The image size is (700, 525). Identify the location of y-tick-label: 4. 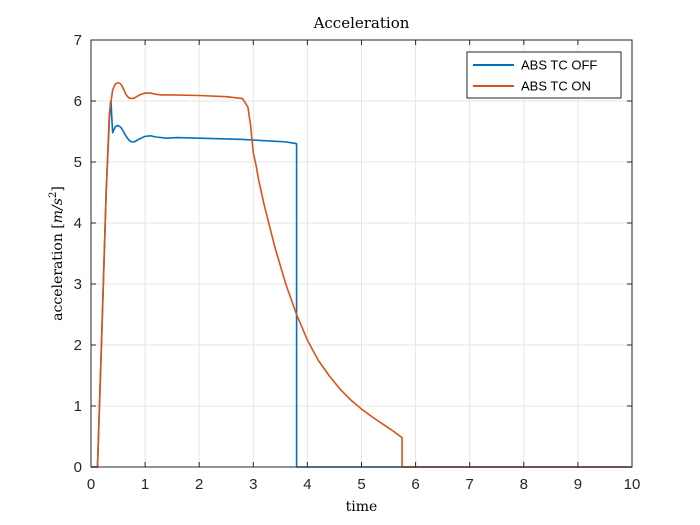
(78, 223).